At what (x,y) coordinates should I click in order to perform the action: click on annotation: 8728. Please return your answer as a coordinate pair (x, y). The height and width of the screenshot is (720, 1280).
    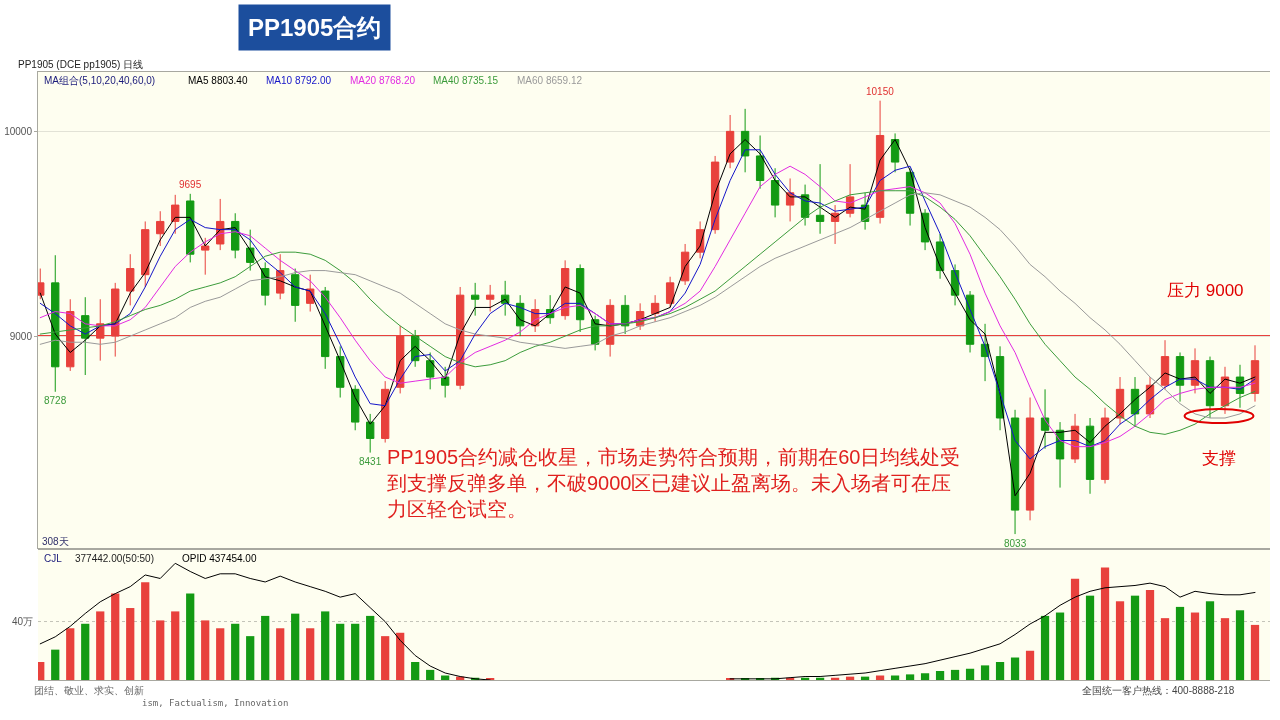
    Looking at the image, I should click on (55, 400).